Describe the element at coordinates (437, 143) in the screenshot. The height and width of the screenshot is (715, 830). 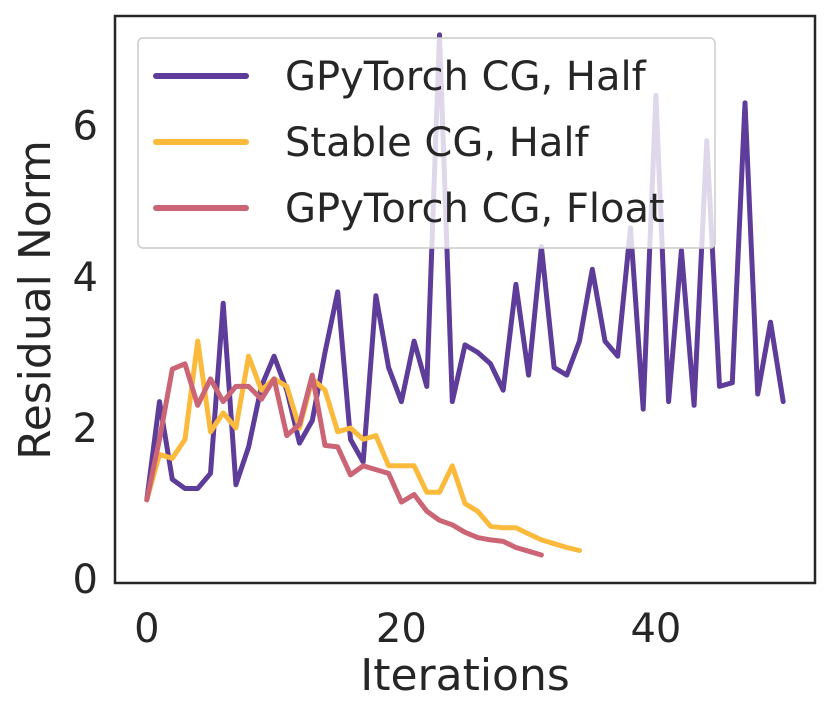
I see `legend-label-2: Stable CG, Half` at that location.